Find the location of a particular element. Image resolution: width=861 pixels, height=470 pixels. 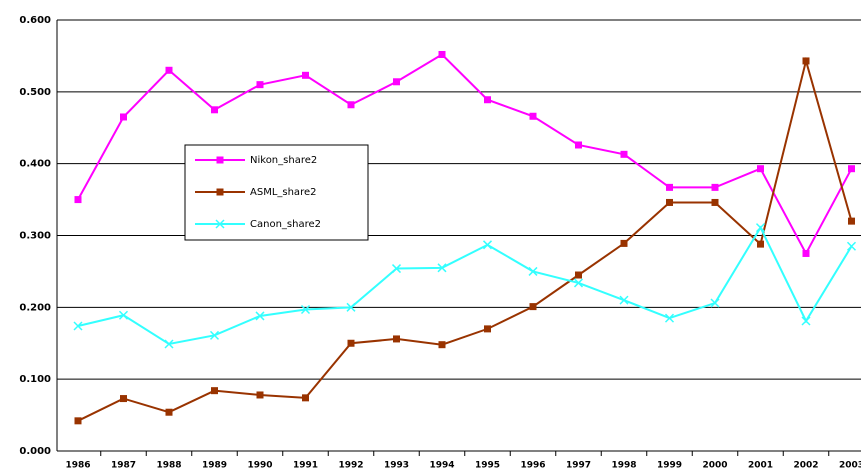

x-tick-label: 1995 is located at coordinates (487, 465).